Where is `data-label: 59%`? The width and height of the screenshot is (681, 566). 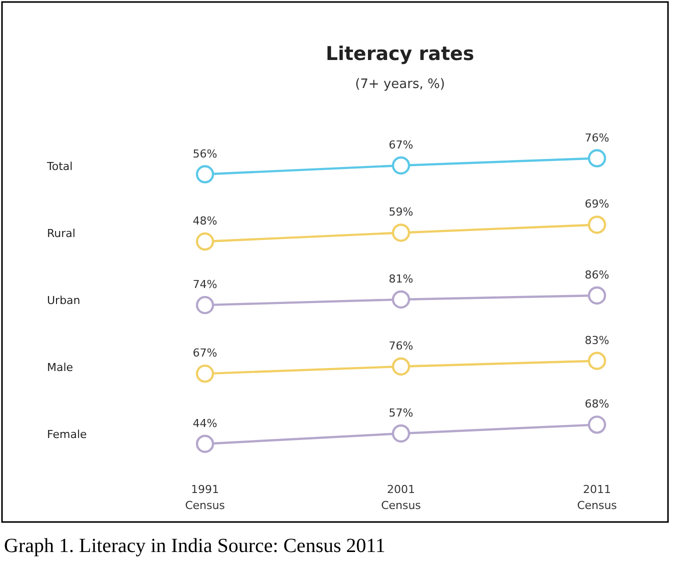
data-label: 59% is located at coordinates (401, 212).